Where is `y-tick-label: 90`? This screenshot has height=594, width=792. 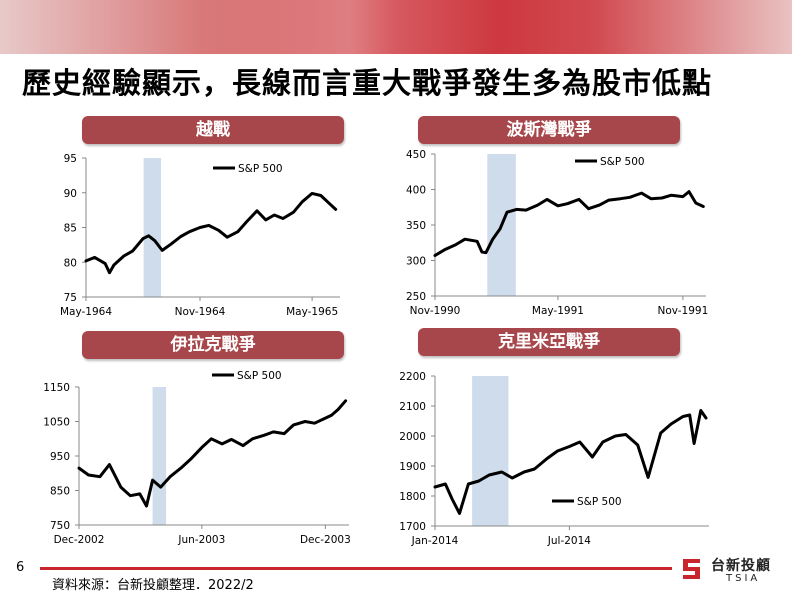 y-tick-label: 90 is located at coordinates (70, 194).